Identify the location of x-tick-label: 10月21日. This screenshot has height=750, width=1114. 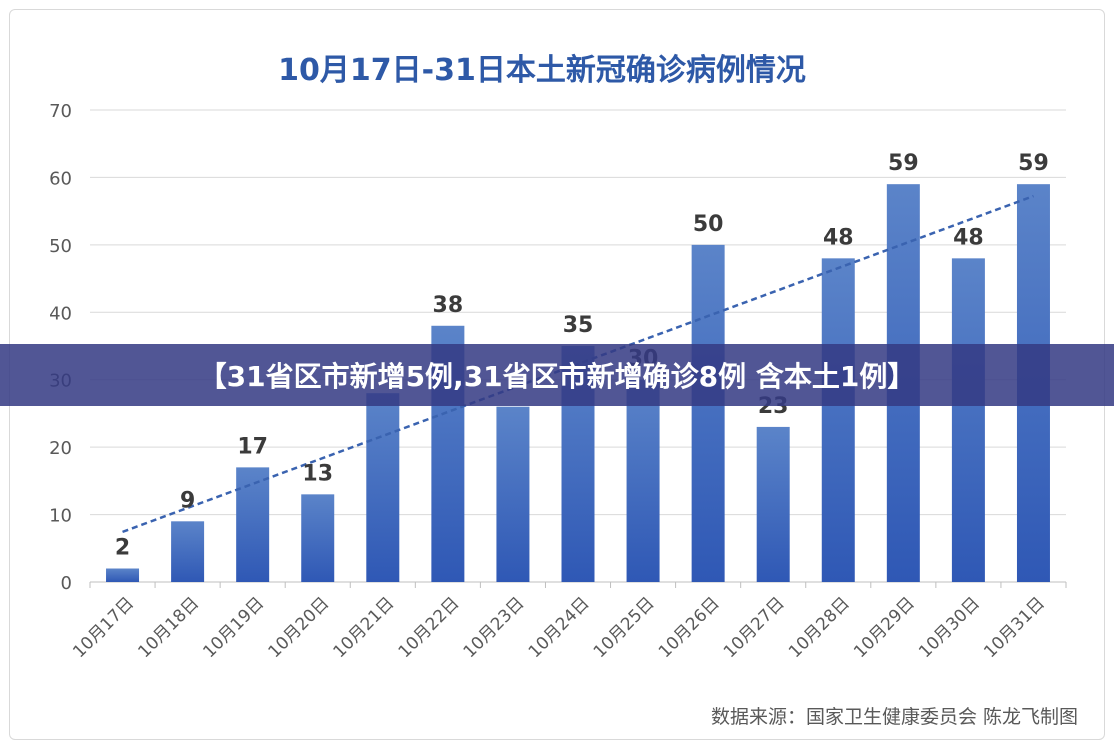
(364, 627).